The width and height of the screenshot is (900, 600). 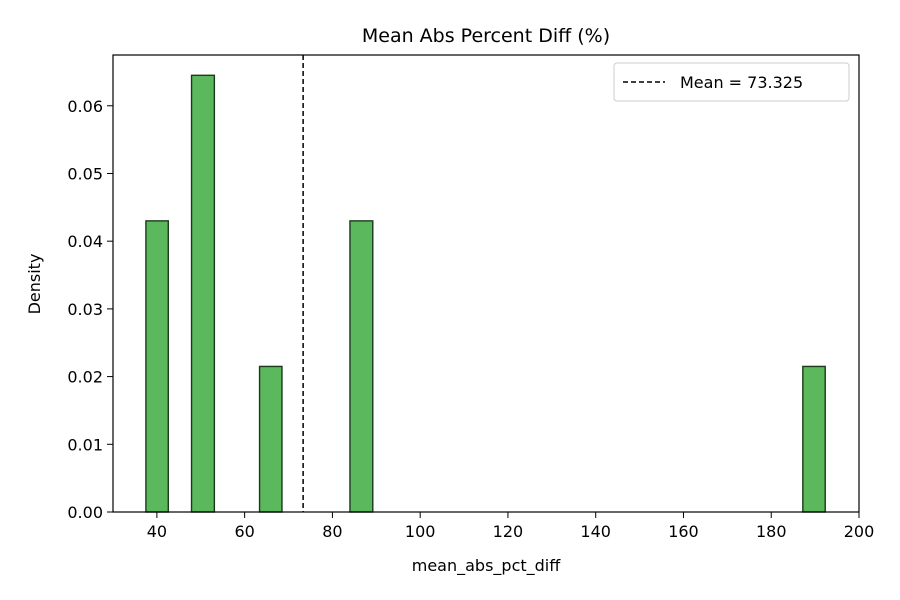 I want to click on chart-title: Mean Abs Percent Diff (%), so click(x=486, y=36).